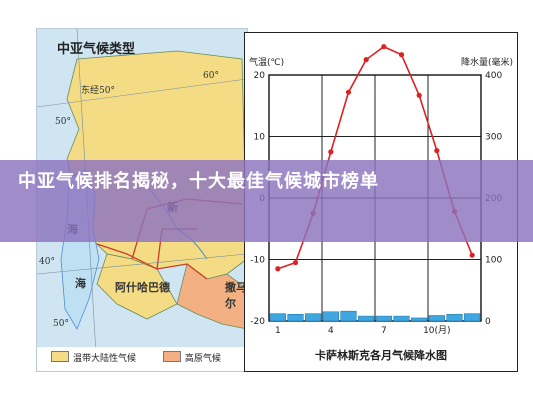 This screenshot has width=533, height=400. What do you see at coordinates (142, 287) in the screenshot?
I see `place-ashgabat: 阿什哈巴德` at bounding box center [142, 287].